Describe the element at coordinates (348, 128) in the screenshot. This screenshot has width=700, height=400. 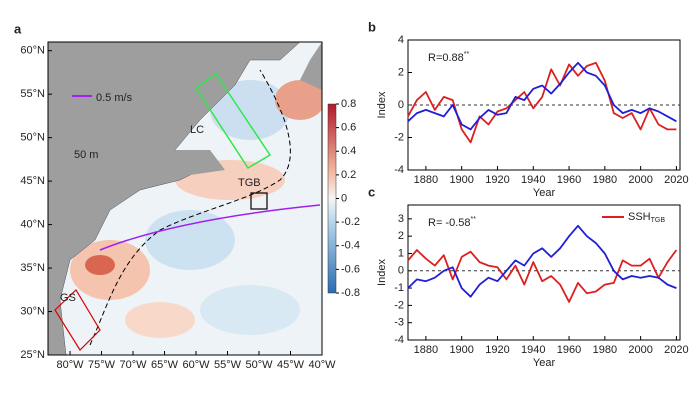
I see `colorbar-tick-label: 0.6` at that location.